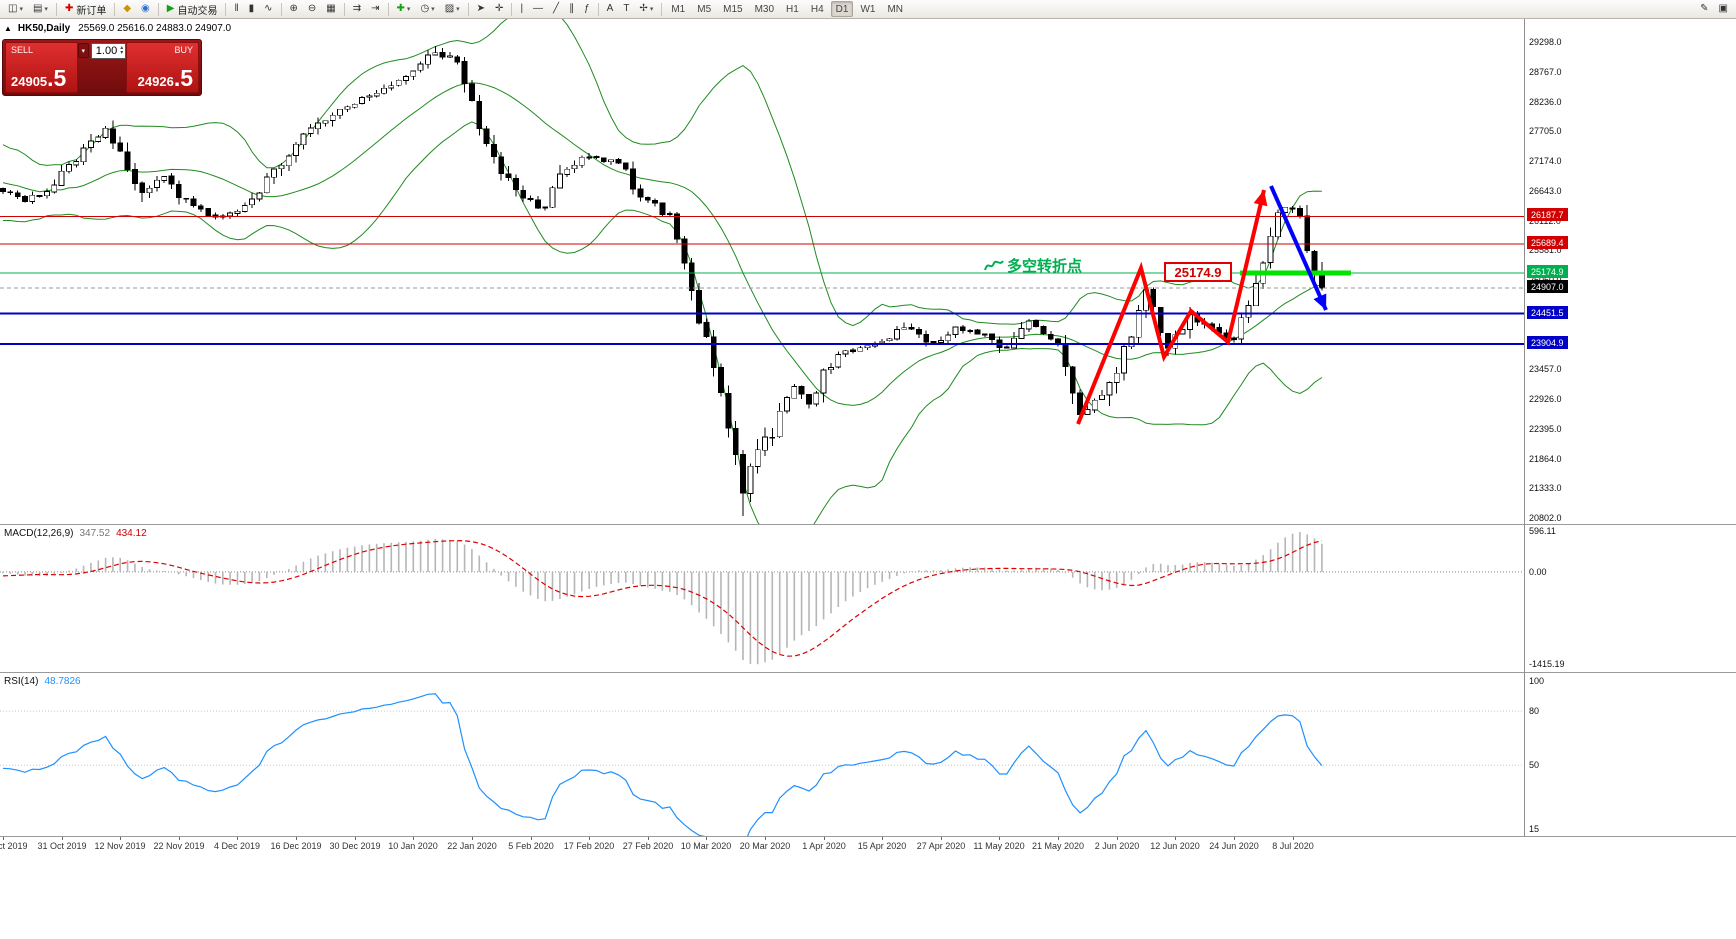  What do you see at coordinates (1058, 846) in the screenshot?
I see `date-label: 21 May 2020` at bounding box center [1058, 846].